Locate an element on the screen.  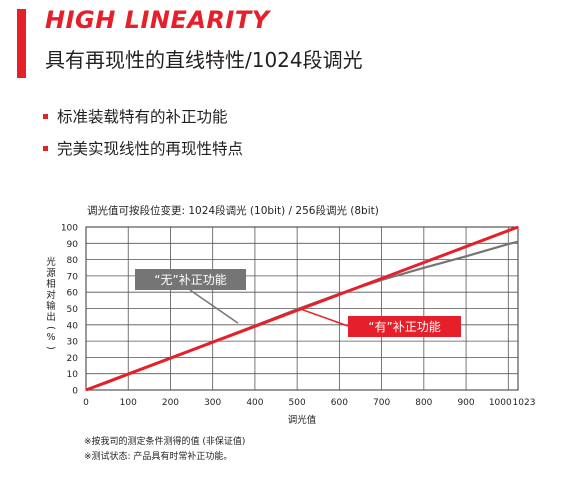
x-tick-label: 500 is located at coordinates (297, 403).